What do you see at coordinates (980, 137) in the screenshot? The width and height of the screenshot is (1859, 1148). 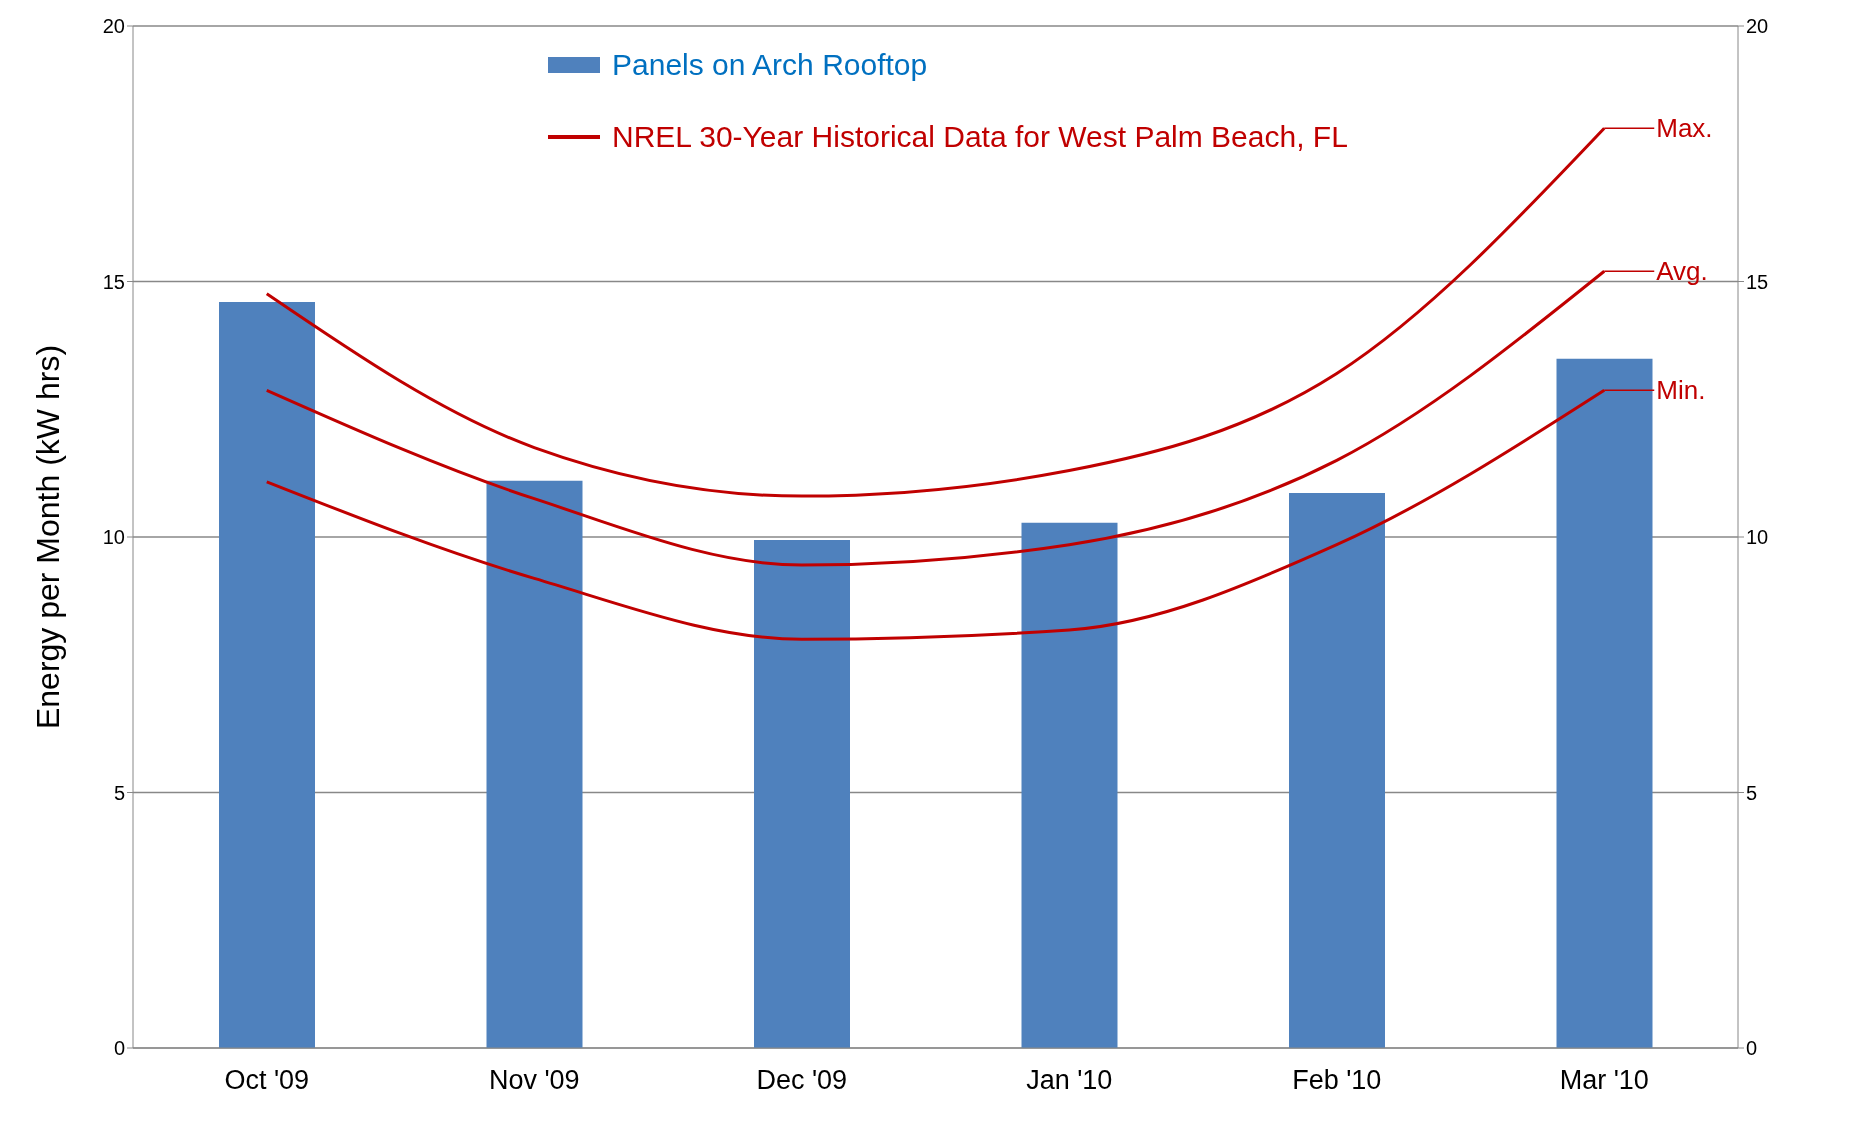 I see `annotation: NREL 30-Year Historical Data for West Palm Beach, FL` at bounding box center [980, 137].